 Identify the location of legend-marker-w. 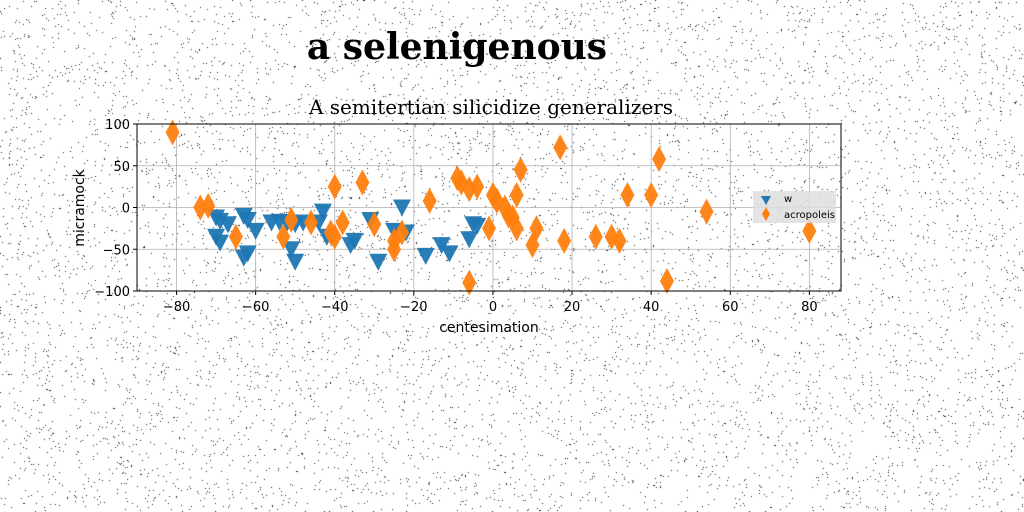
(766, 200).